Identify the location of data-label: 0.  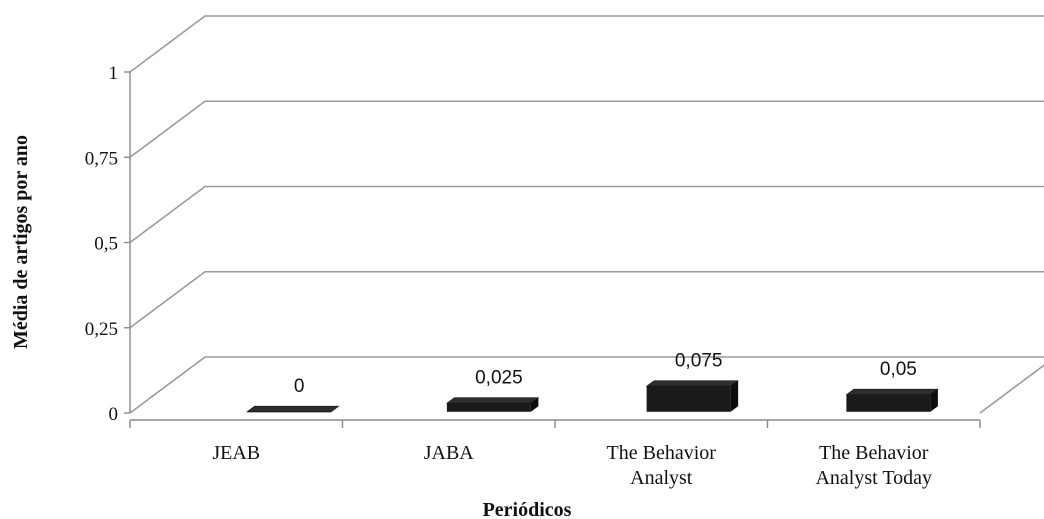
(299, 386).